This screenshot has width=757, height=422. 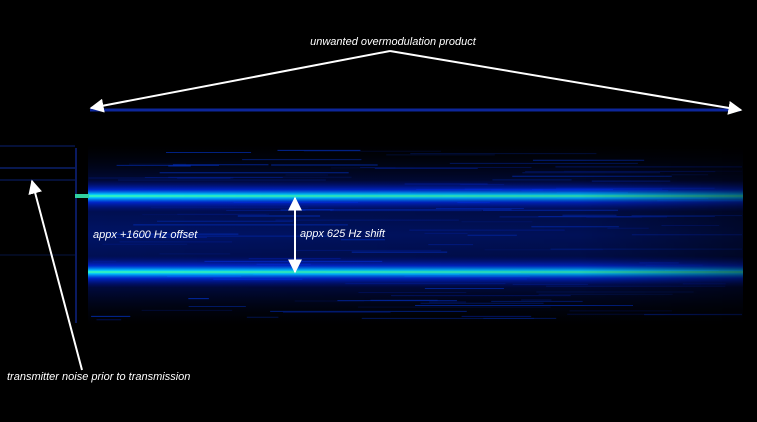 What do you see at coordinates (76, 235) in the screenshot?
I see `start-edge` at bounding box center [76, 235].